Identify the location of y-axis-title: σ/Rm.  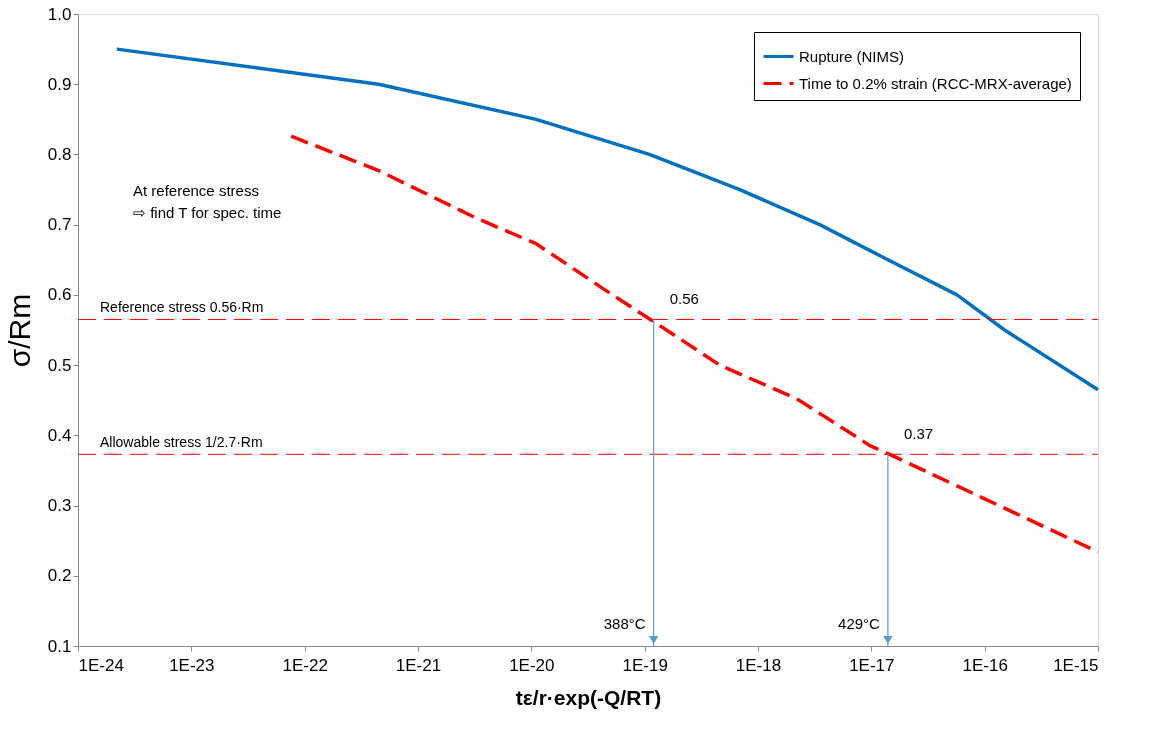
(19, 330).